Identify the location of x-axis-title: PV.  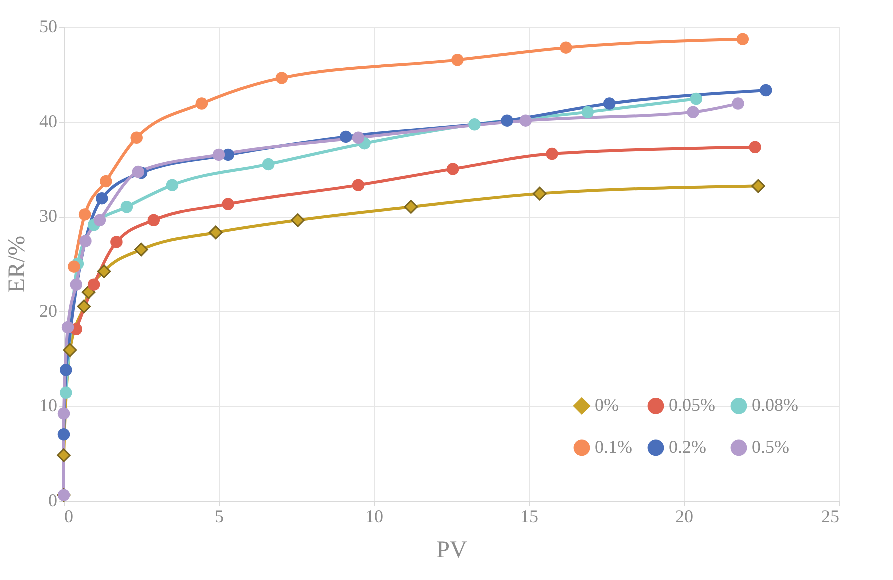
(452, 551).